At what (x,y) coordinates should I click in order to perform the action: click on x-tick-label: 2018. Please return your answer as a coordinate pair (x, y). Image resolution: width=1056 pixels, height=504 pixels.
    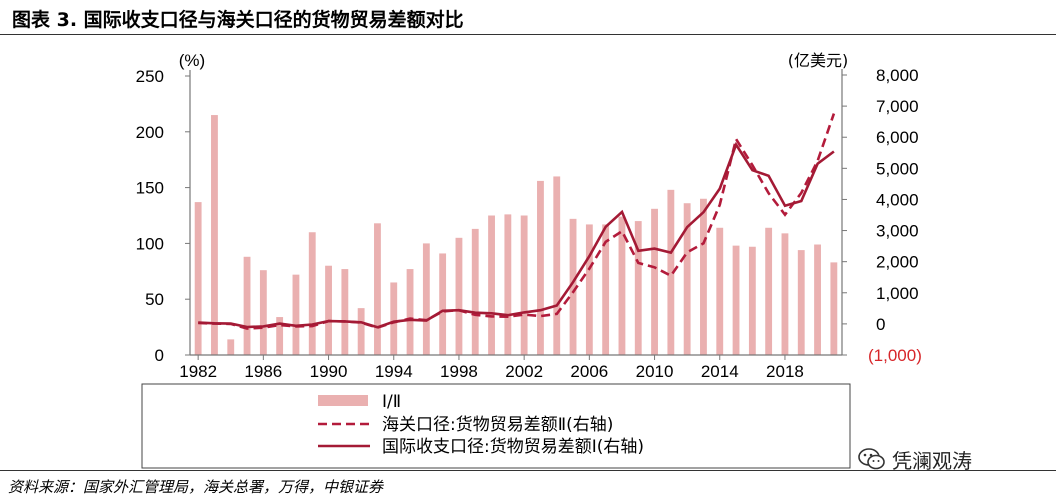
    Looking at the image, I should click on (785, 371).